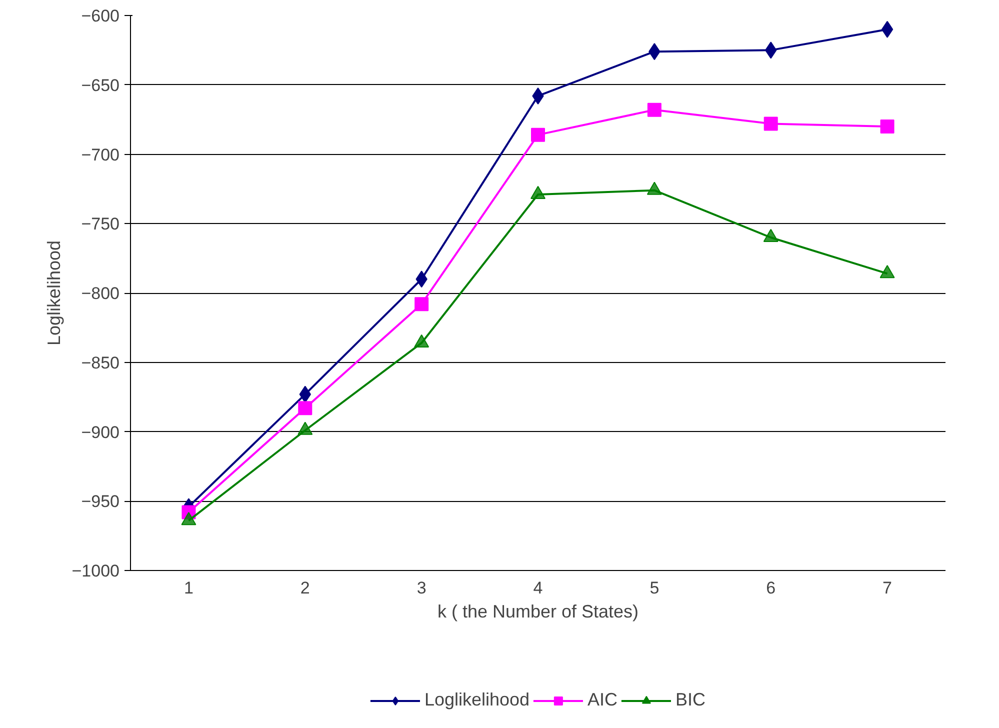  What do you see at coordinates (887, 588) in the screenshot?
I see `x-tick-label: 7` at bounding box center [887, 588].